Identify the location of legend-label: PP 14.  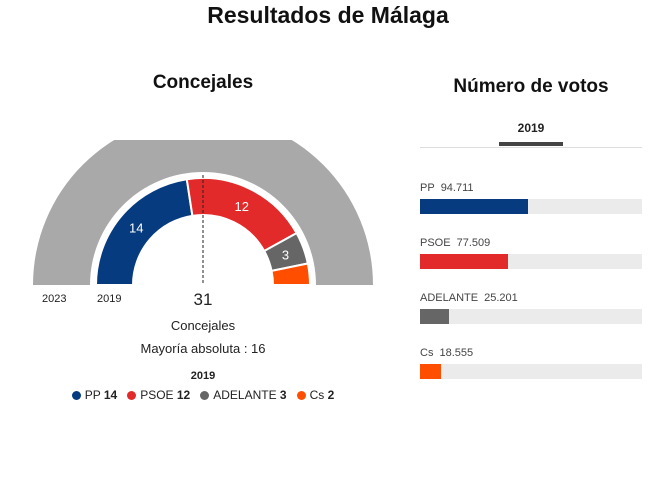
(101, 395).